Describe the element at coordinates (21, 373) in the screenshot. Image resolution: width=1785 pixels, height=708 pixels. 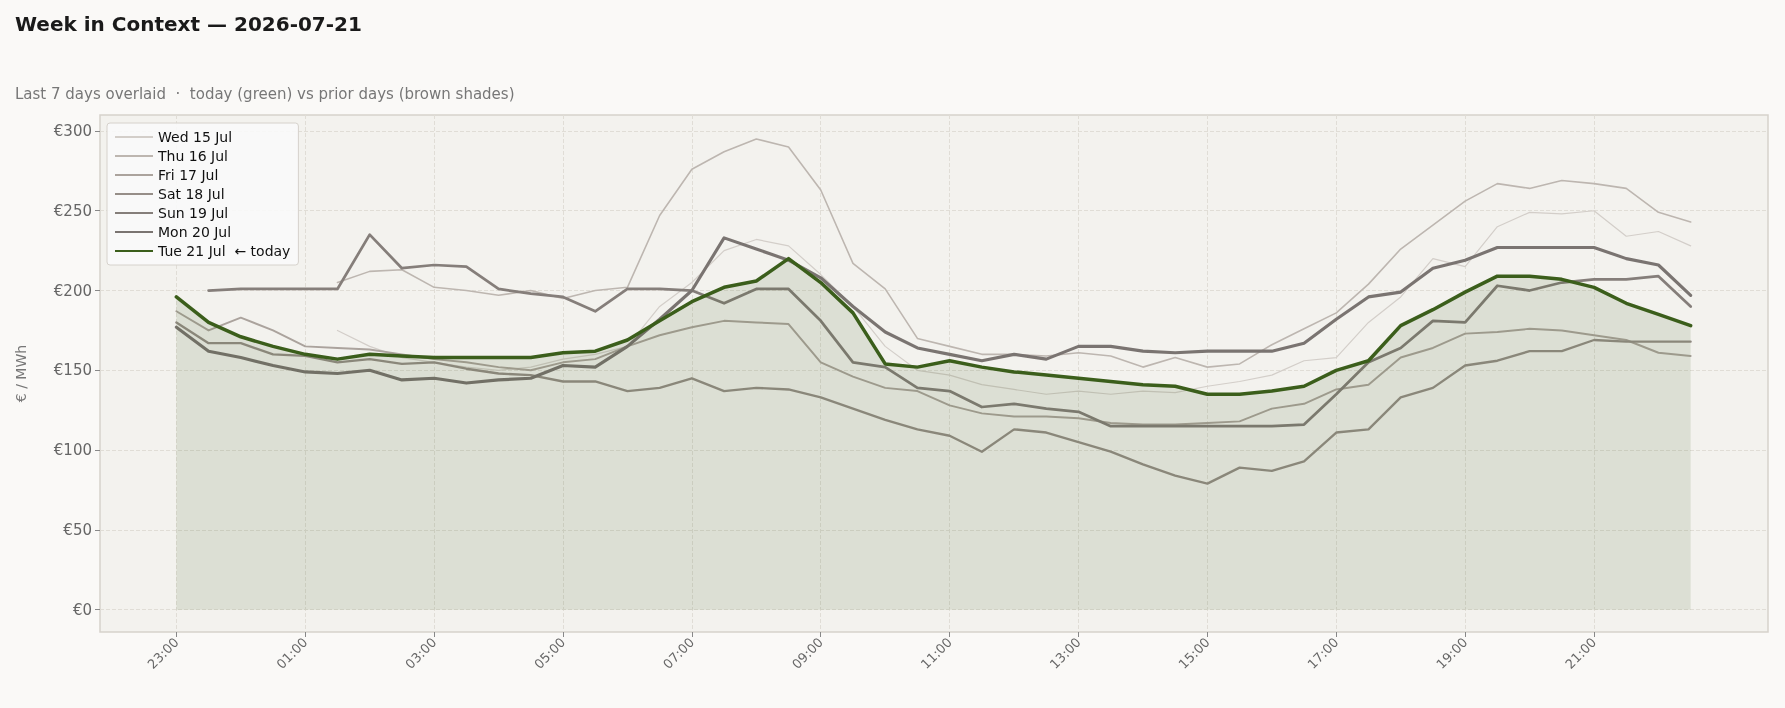
I see `y-axis-title: € / MWh` at that location.